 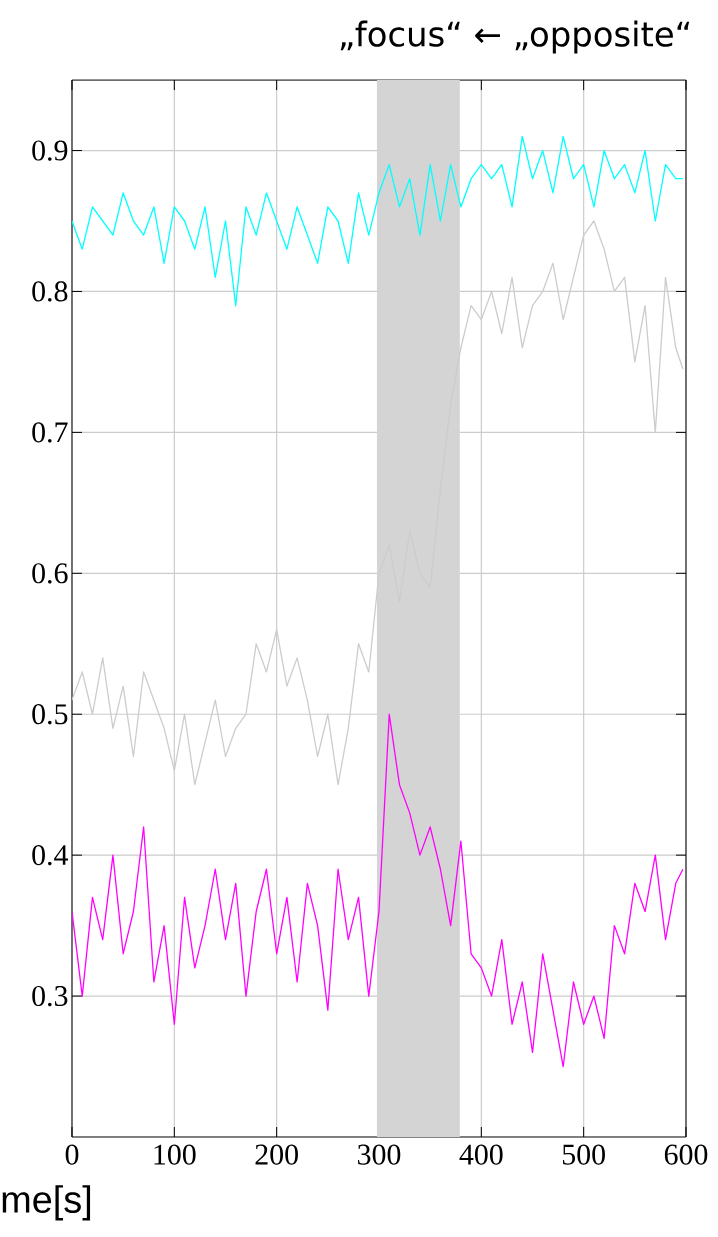 I want to click on x-tick-label: 100, so click(x=175, y=1154).